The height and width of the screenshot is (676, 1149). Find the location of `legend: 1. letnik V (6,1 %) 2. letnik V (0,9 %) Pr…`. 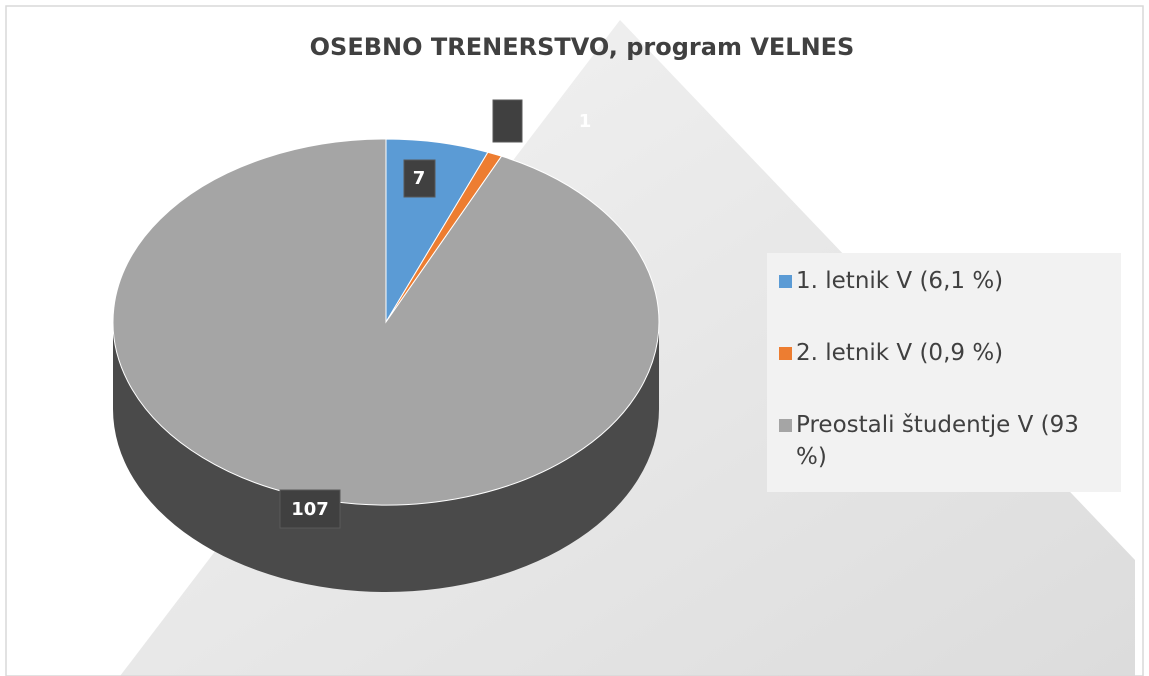

legend: 1. letnik V (6,1 %) 2. letnik V (0,9 %) Pr… is located at coordinates (944, 372).